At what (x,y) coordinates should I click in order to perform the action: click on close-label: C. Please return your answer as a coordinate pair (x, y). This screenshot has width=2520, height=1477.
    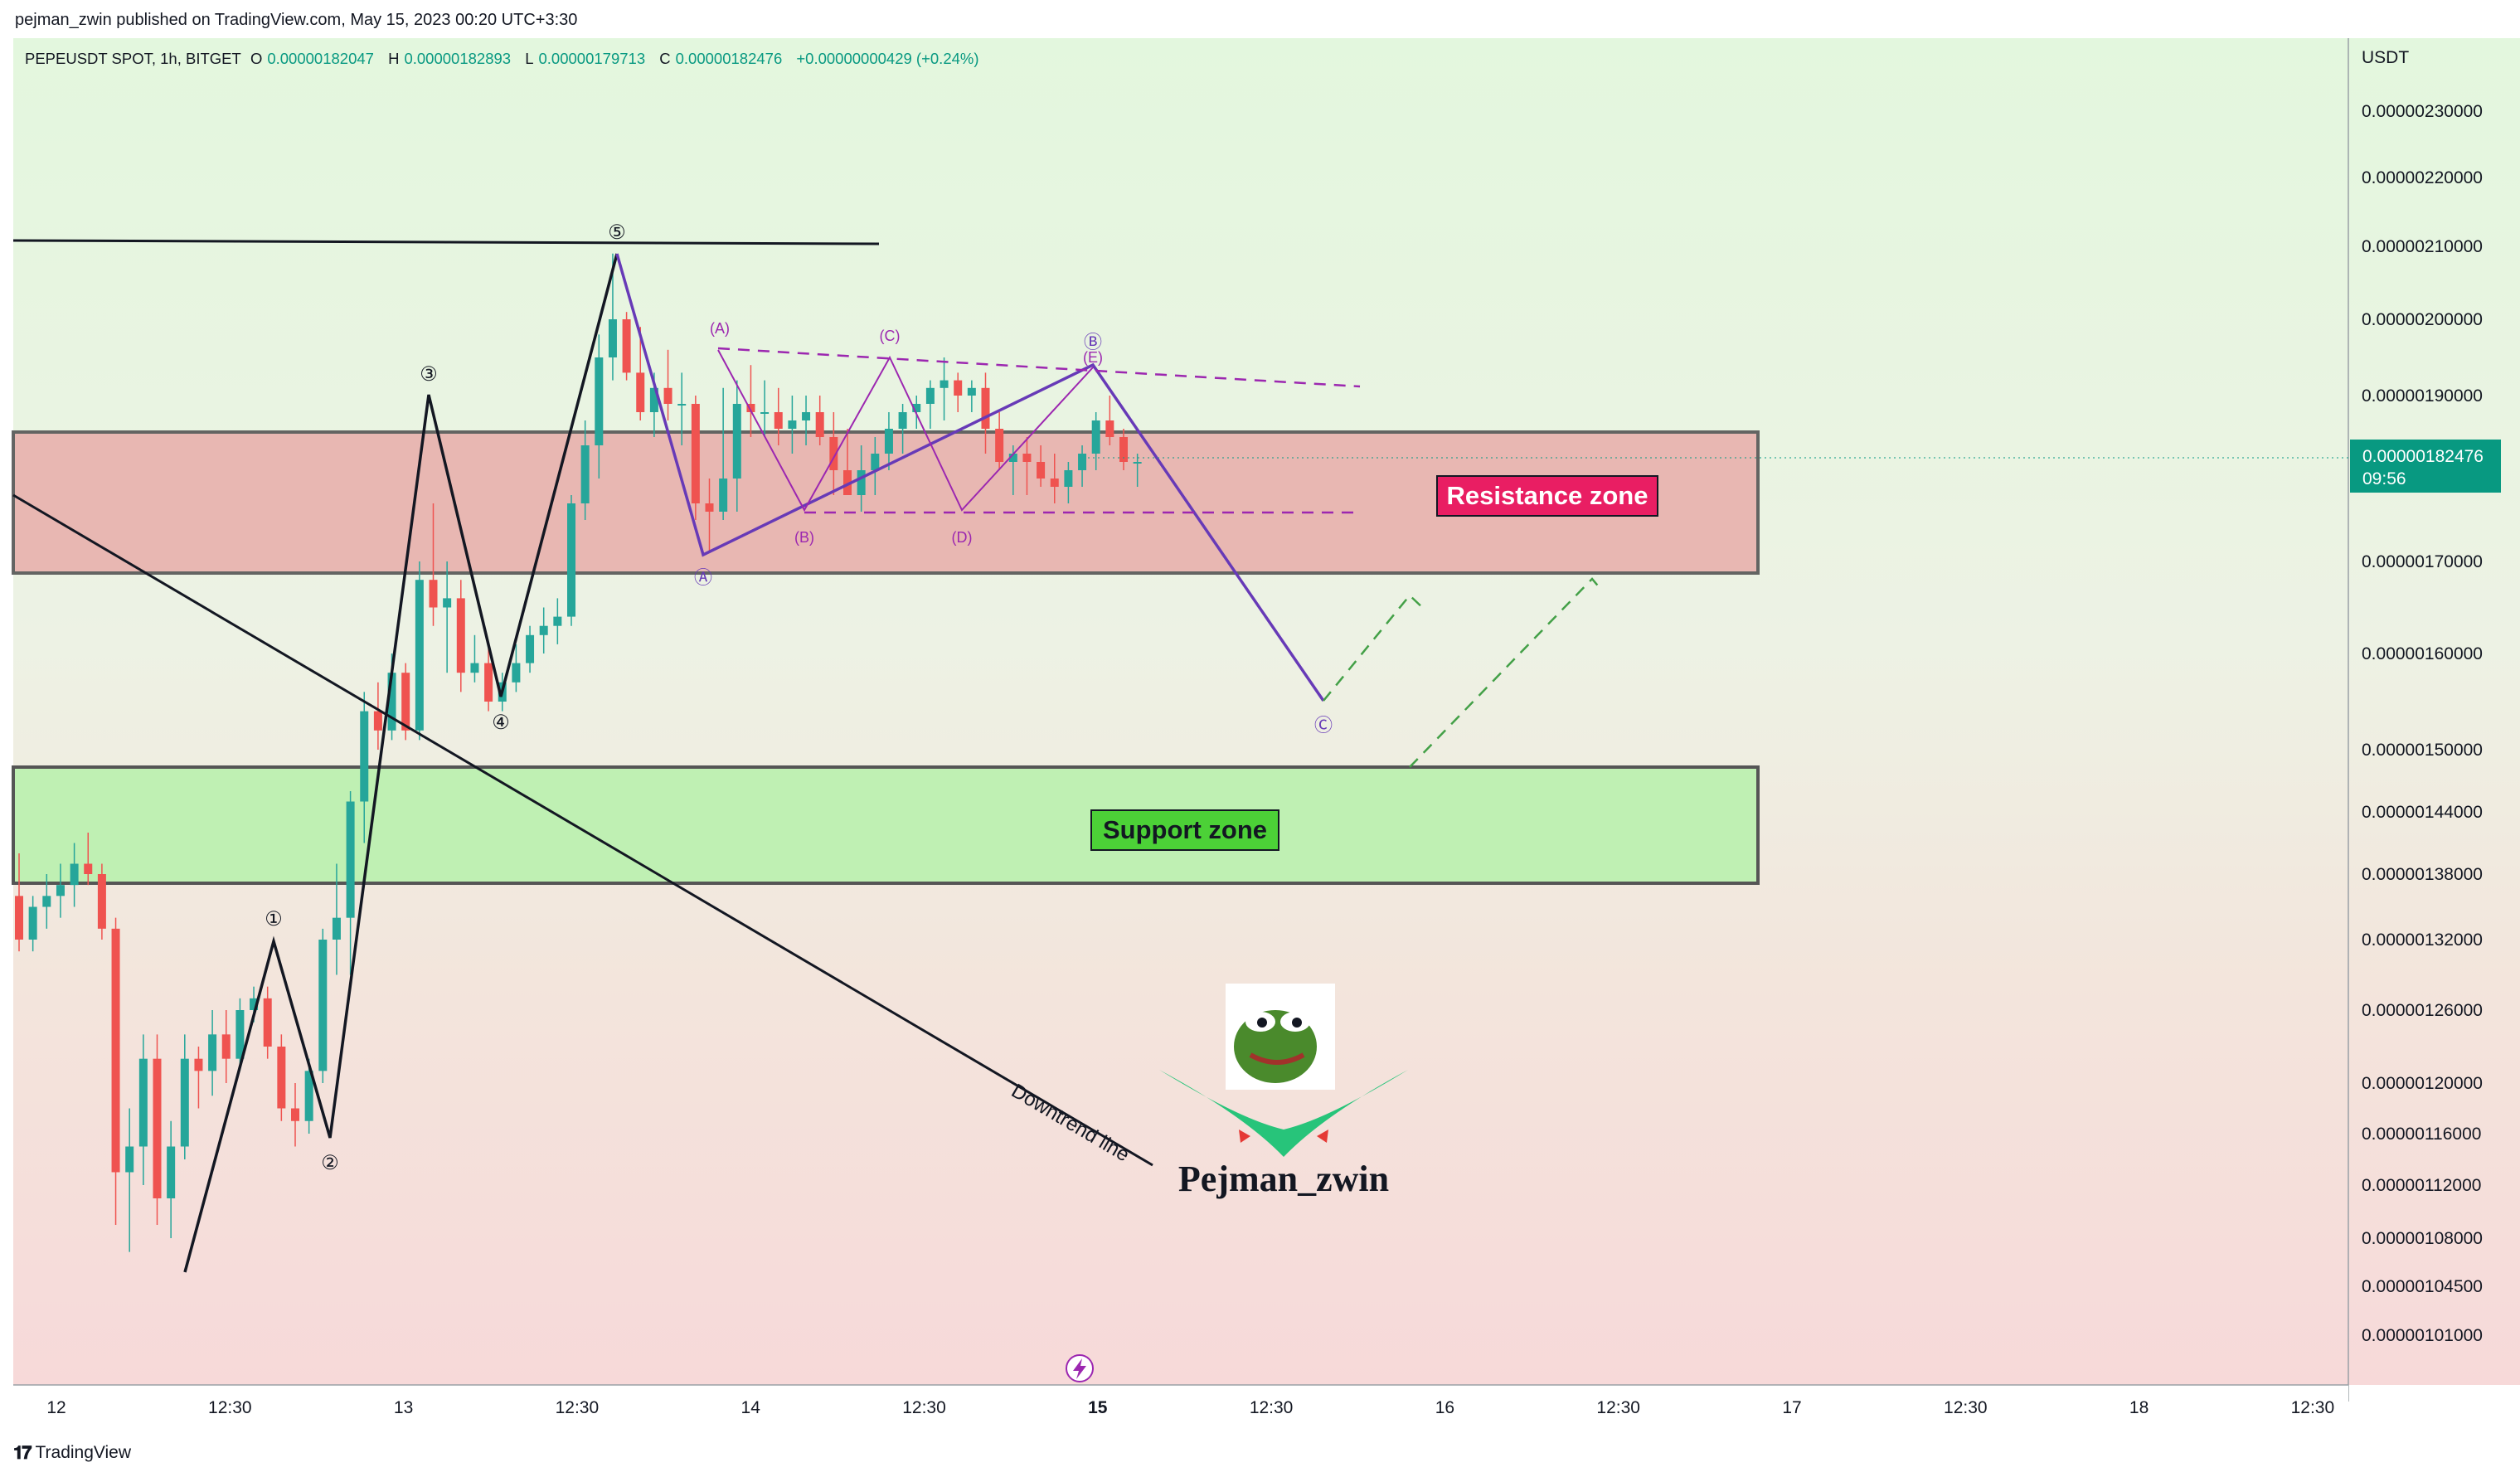
    Looking at the image, I should click on (665, 59).